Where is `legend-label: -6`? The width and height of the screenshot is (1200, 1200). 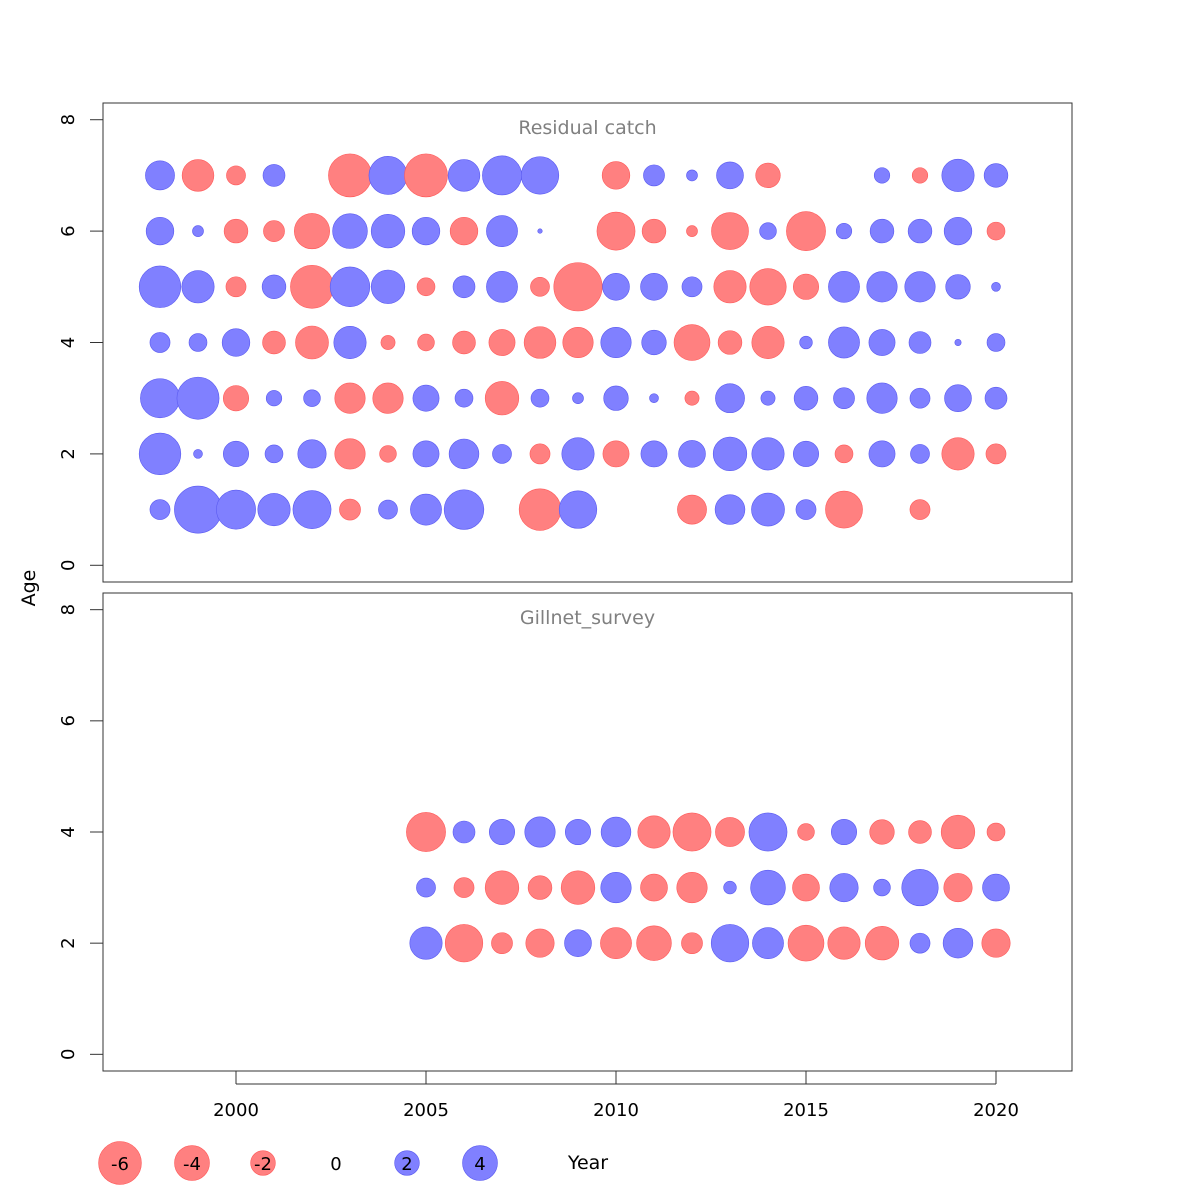 legend-label: -6 is located at coordinates (120, 1164).